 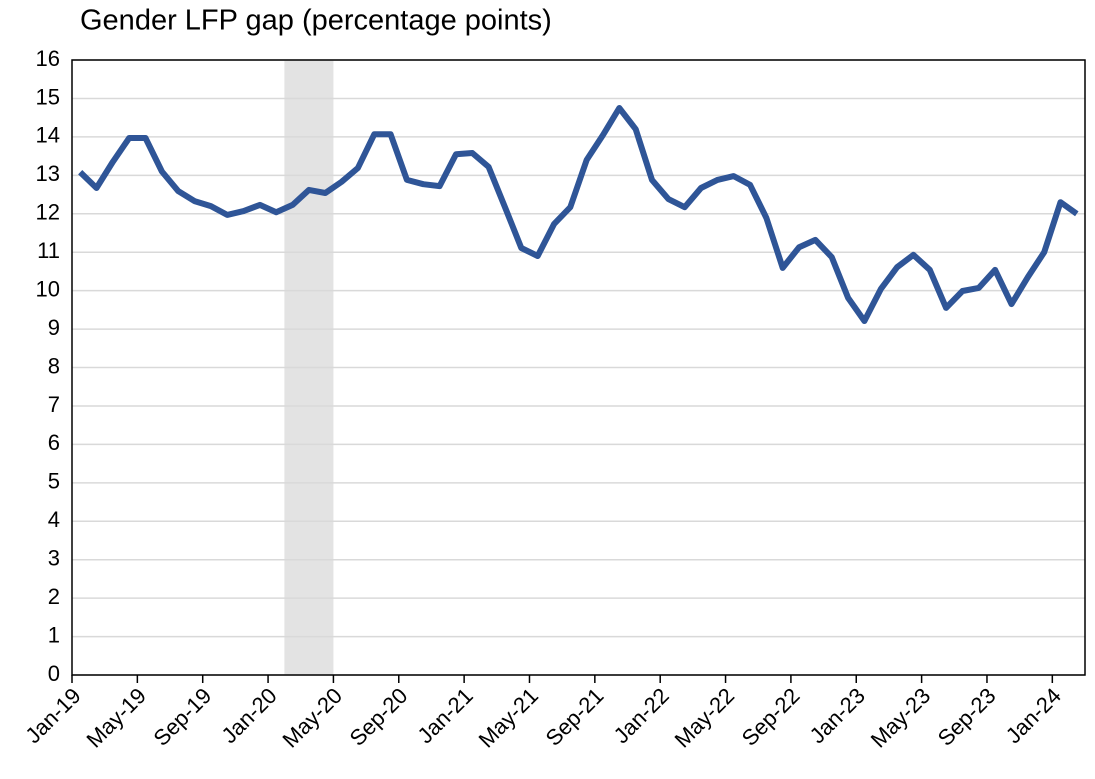 I want to click on x-tick-label: Jan-23, so click(x=837, y=715).